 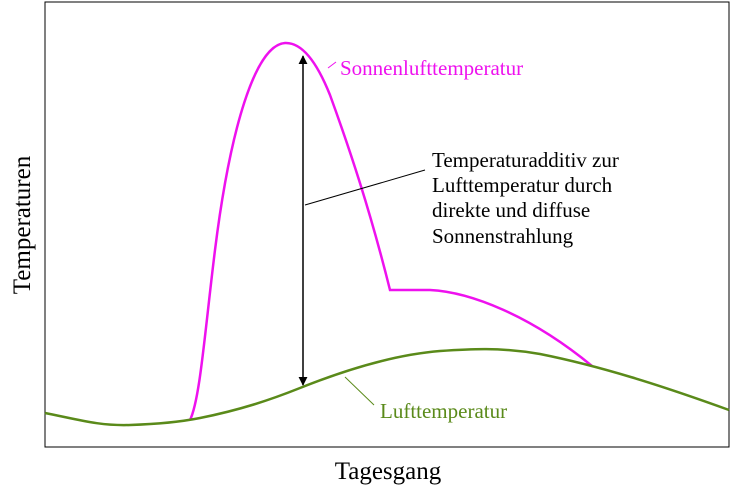 What do you see at coordinates (525, 160) in the screenshot?
I see `annotation-line: Temperaturadditiv zur` at bounding box center [525, 160].